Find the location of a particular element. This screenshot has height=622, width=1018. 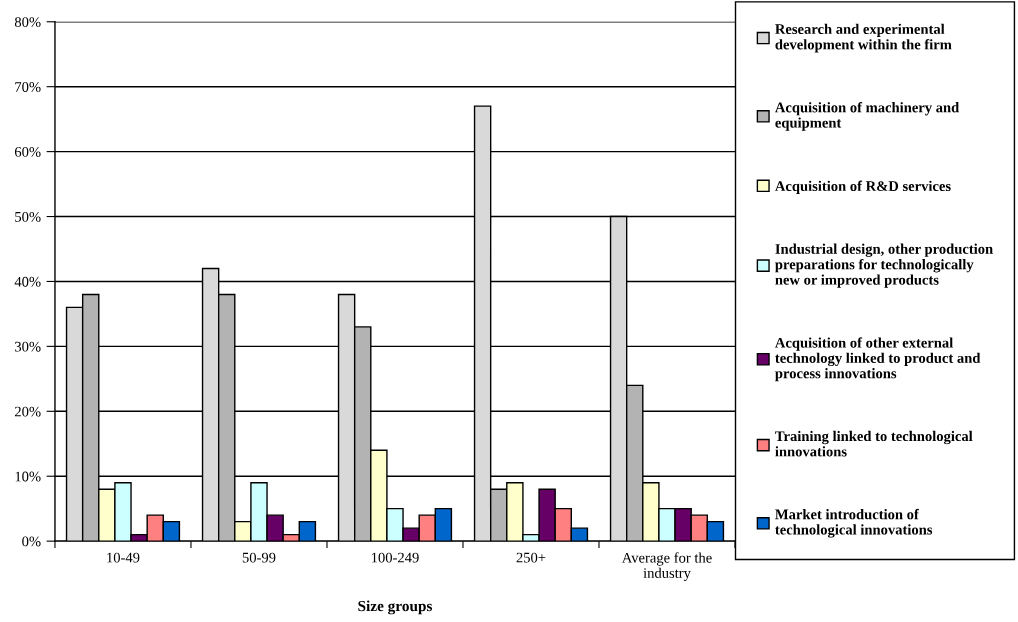

x-tick-label: 10-49 is located at coordinates (123, 557).